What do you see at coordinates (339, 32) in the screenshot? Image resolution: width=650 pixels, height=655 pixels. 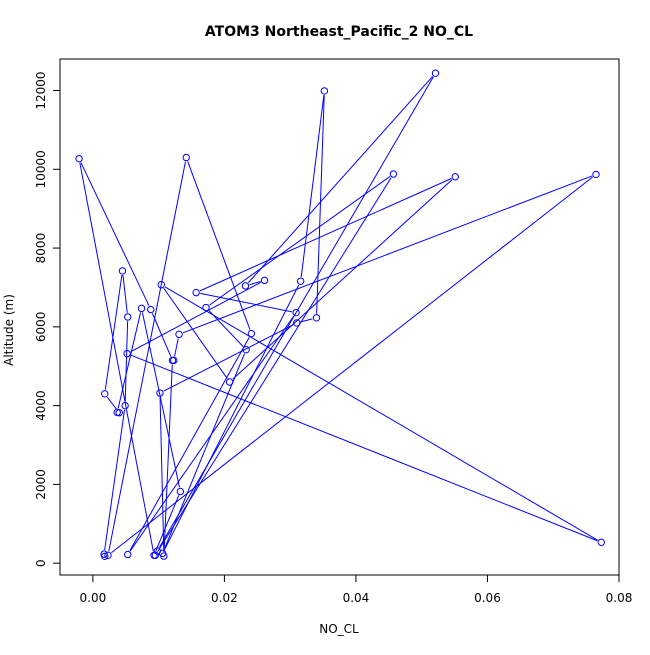 I see `chart-title: ATOM3 Northeast_Pacific_2 NO_CL` at bounding box center [339, 32].